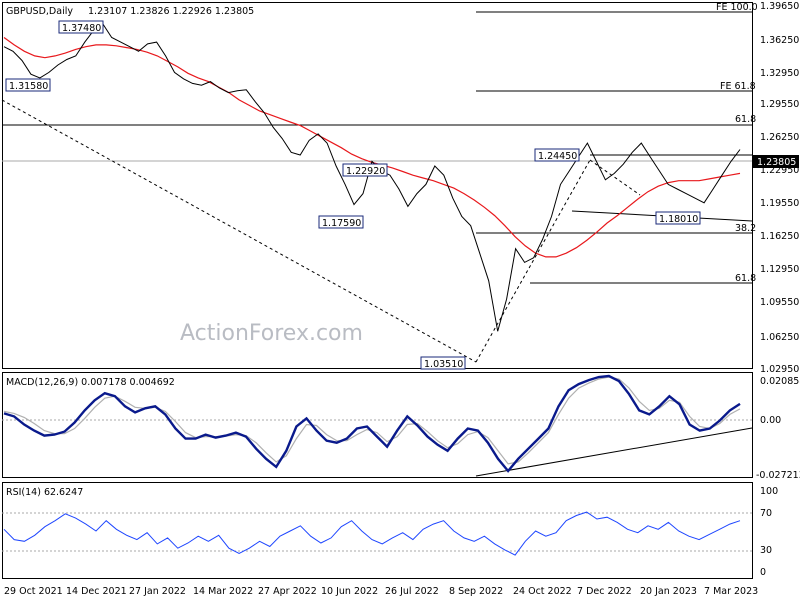 Image resolution: width=800 pixels, height=600 pixels. I want to click on annotation-label: 1.17590, so click(341, 222).